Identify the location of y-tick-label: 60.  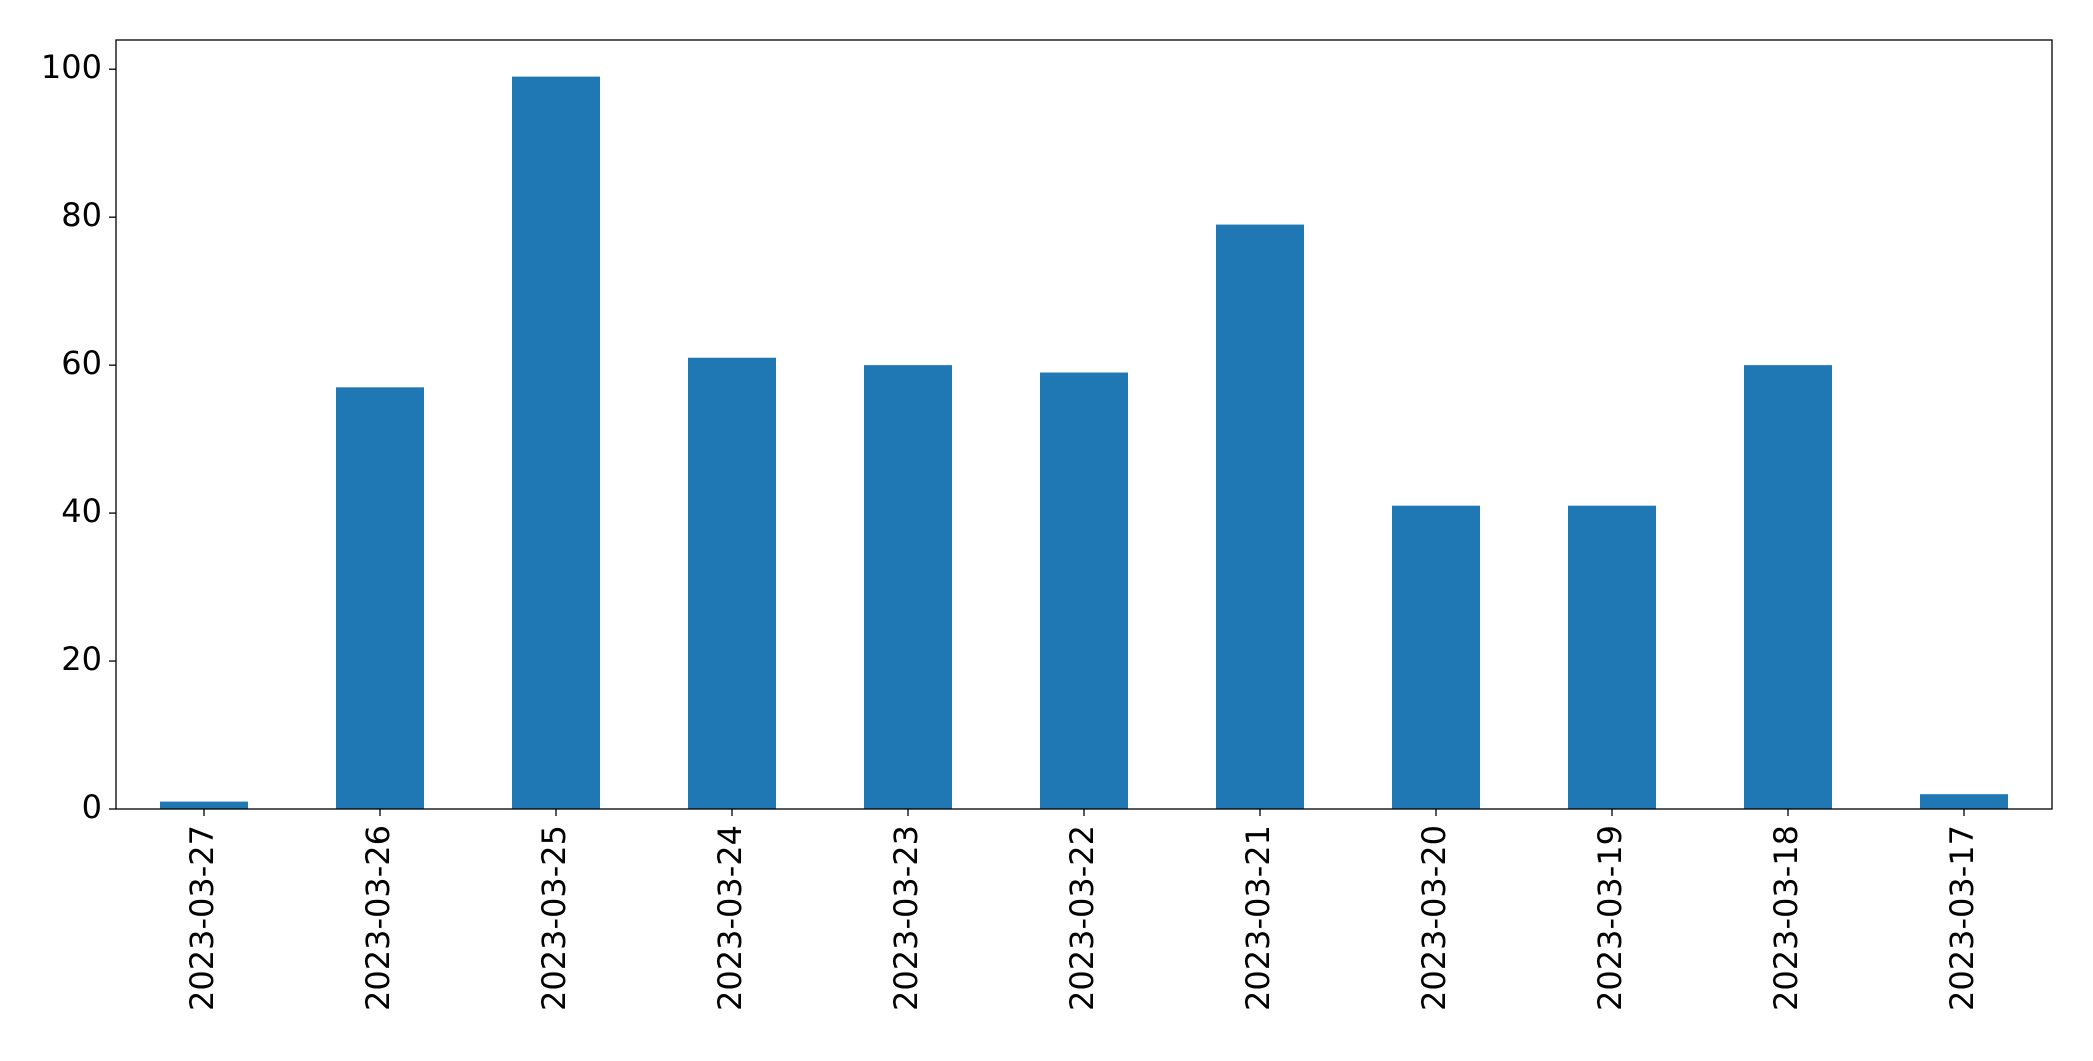
(81, 363).